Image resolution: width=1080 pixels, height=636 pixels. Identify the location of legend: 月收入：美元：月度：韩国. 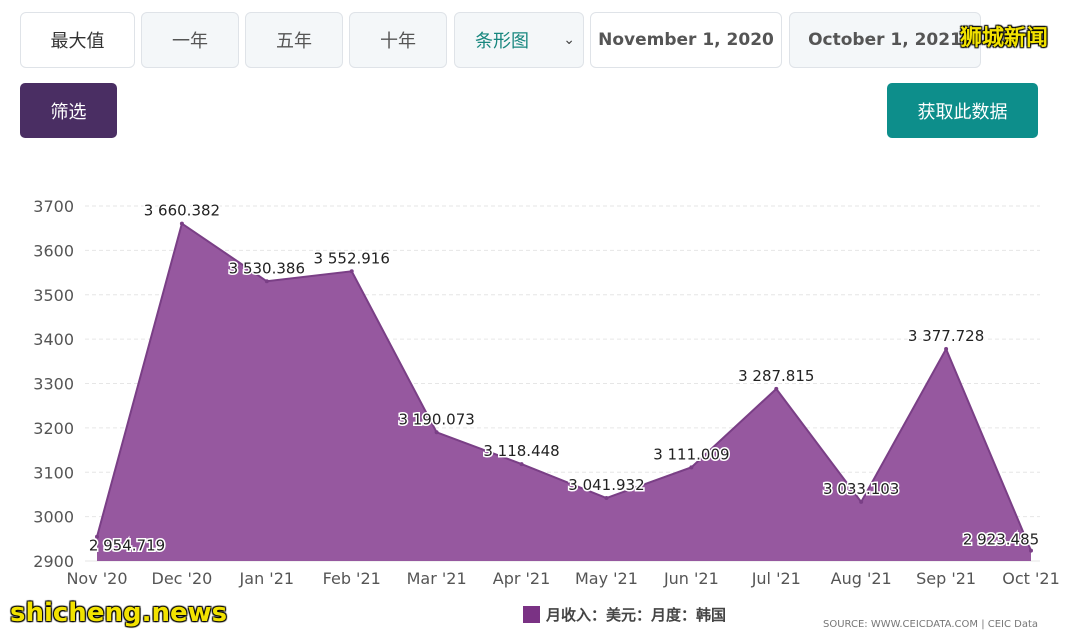
(624, 615).